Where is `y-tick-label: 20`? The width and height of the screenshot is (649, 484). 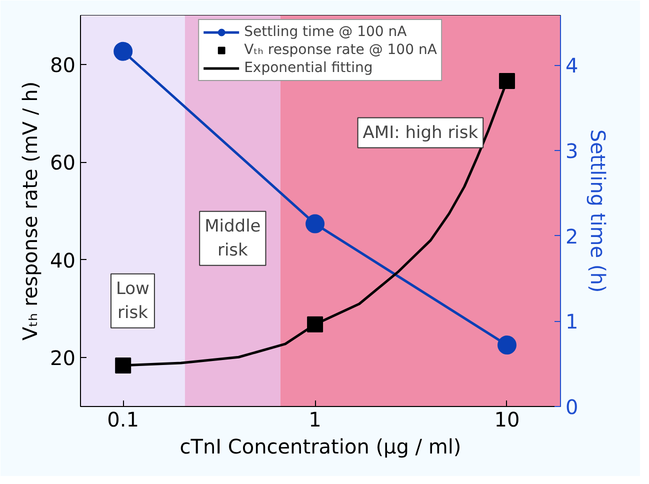 y-tick-label: 20 is located at coordinates (63, 358).